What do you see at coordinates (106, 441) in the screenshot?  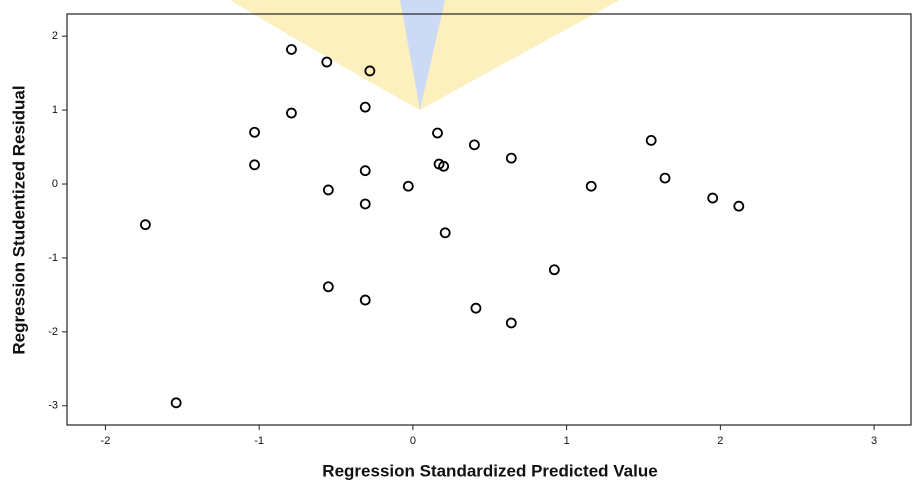 I see `x-tick-label: -2` at bounding box center [106, 441].